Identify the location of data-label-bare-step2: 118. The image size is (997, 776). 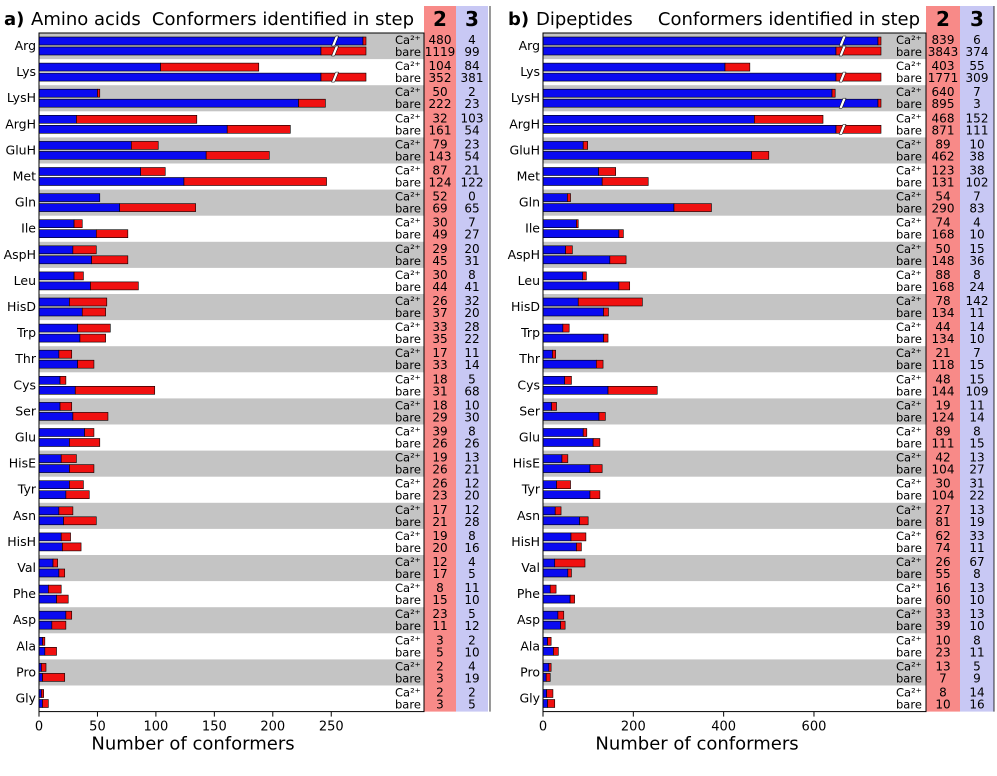
(943, 365).